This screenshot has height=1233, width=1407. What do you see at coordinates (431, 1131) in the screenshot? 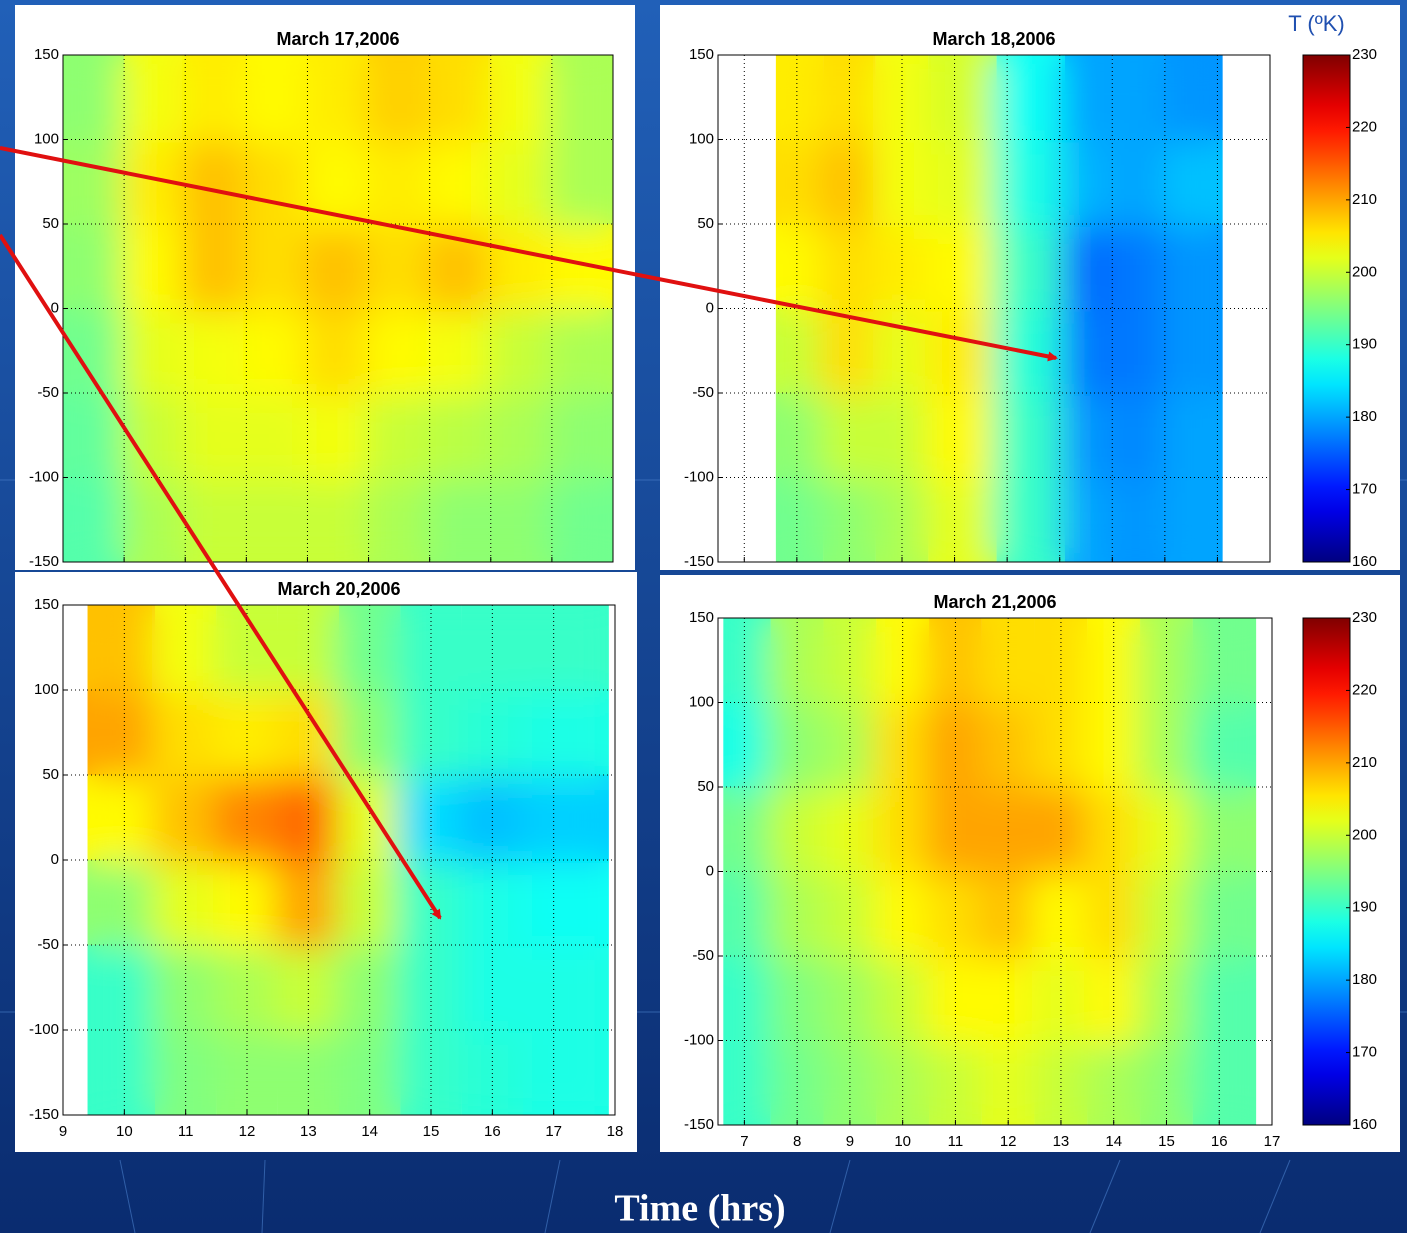
I see `x-tick-label: 15` at bounding box center [431, 1131].